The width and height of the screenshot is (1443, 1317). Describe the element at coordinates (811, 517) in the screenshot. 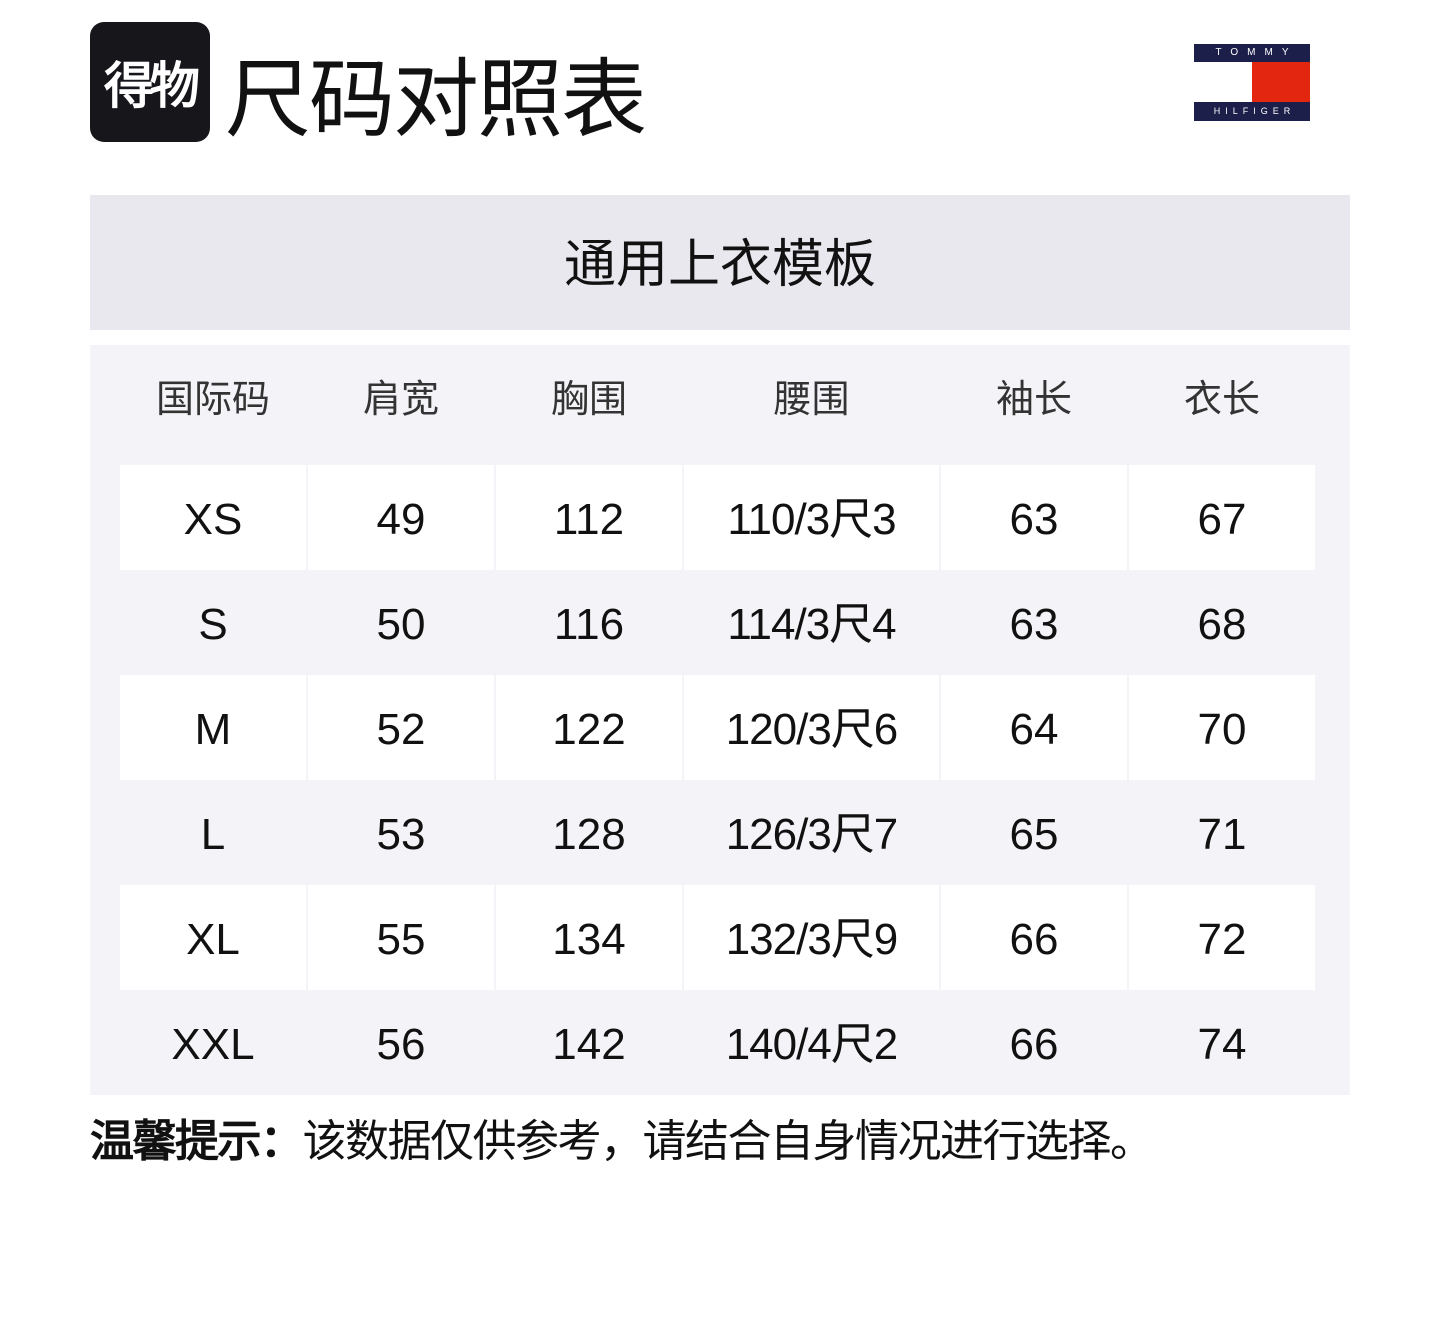

I see `table-cell: 110/3尺3` at that location.